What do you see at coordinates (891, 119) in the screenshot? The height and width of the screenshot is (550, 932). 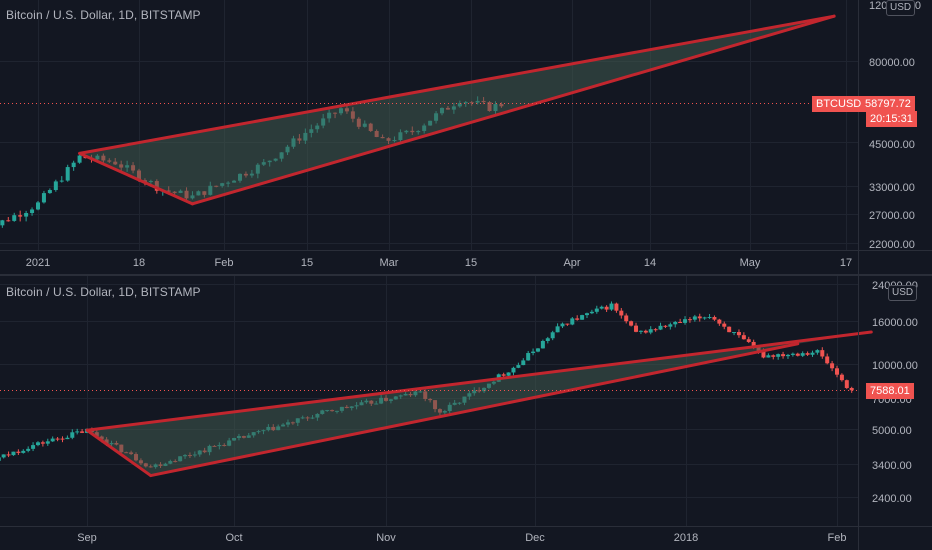 I see `top-countdown-tag: 20:15:31` at bounding box center [891, 119].